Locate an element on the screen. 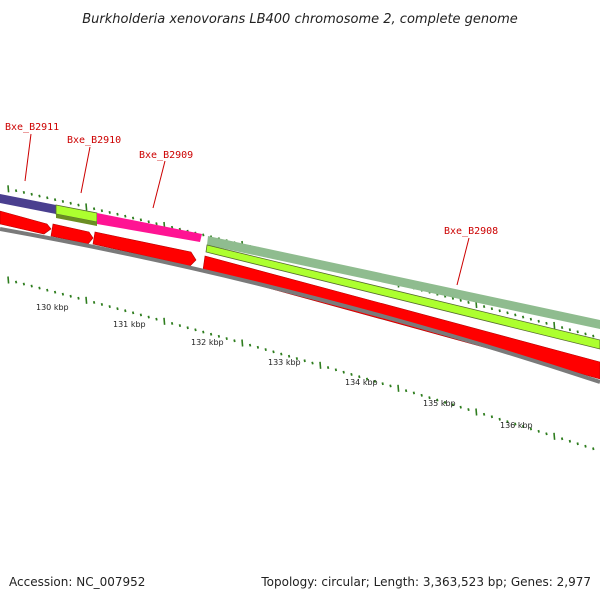  upper-ring-major-tick is located at coordinates (86, 207).